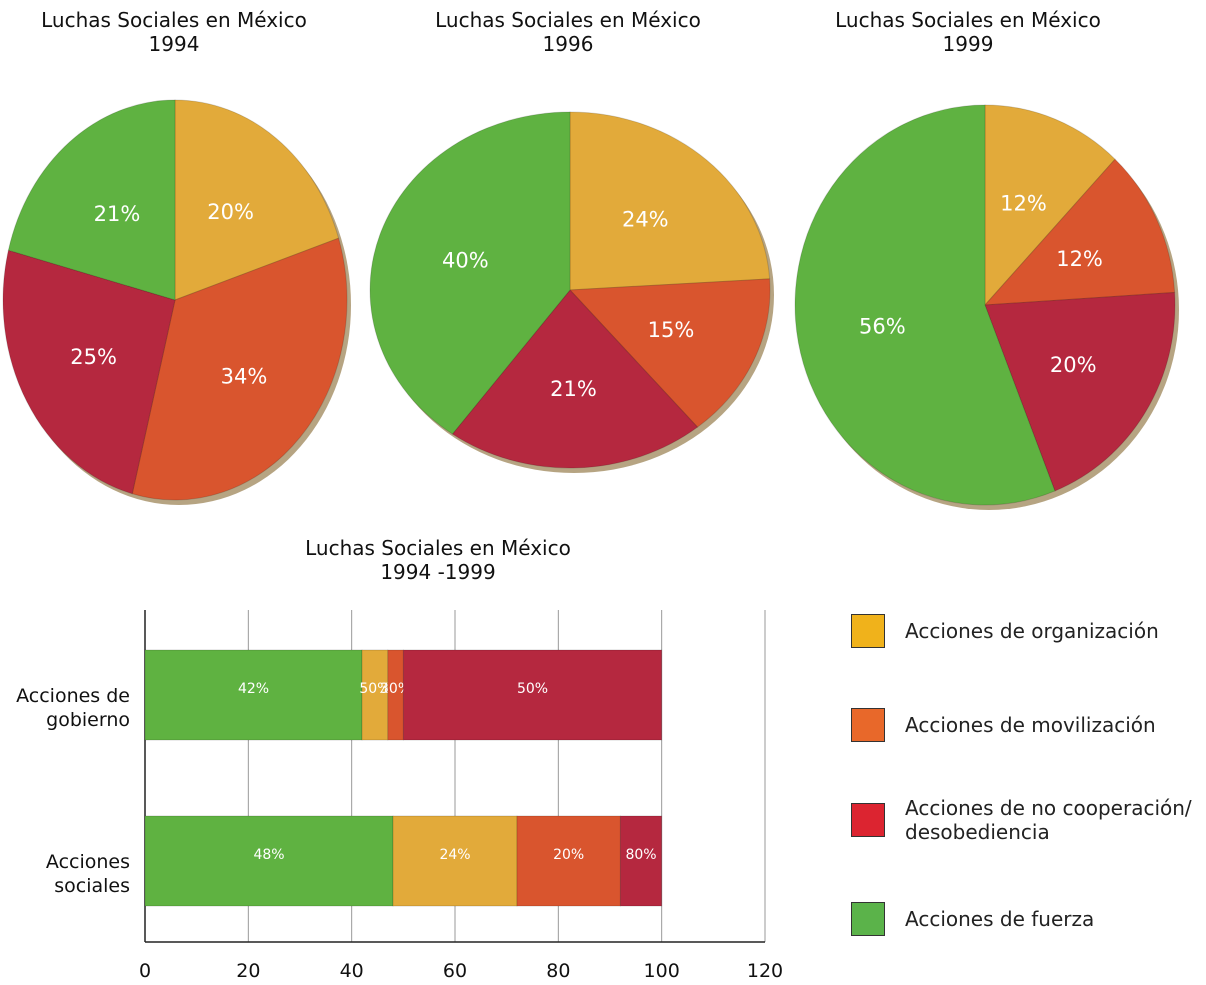  What do you see at coordinates (374, 689) in the screenshot?
I see `bar-label-gobierno-organizacion: 50%` at bounding box center [374, 689].